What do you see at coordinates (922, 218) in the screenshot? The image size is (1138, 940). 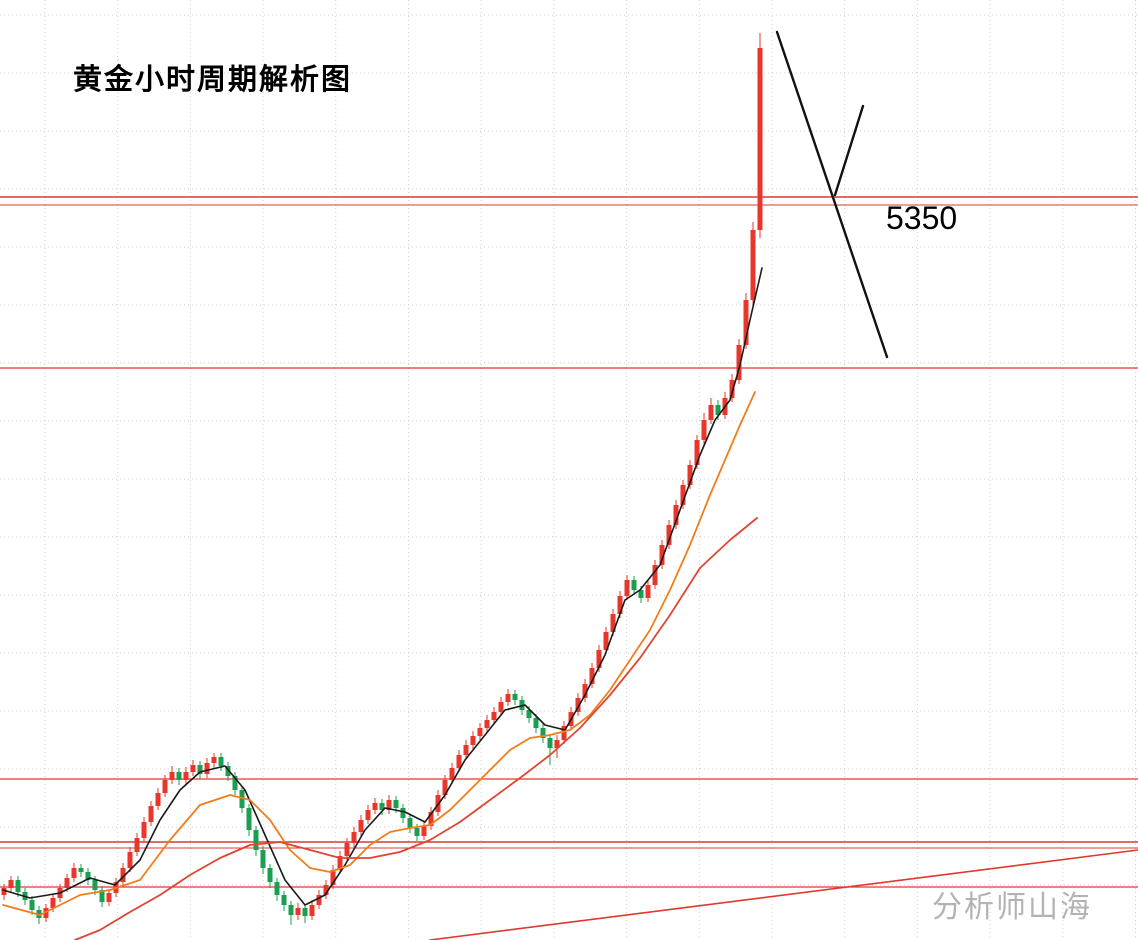 I see `price-level-annotation: 5350` at bounding box center [922, 218].